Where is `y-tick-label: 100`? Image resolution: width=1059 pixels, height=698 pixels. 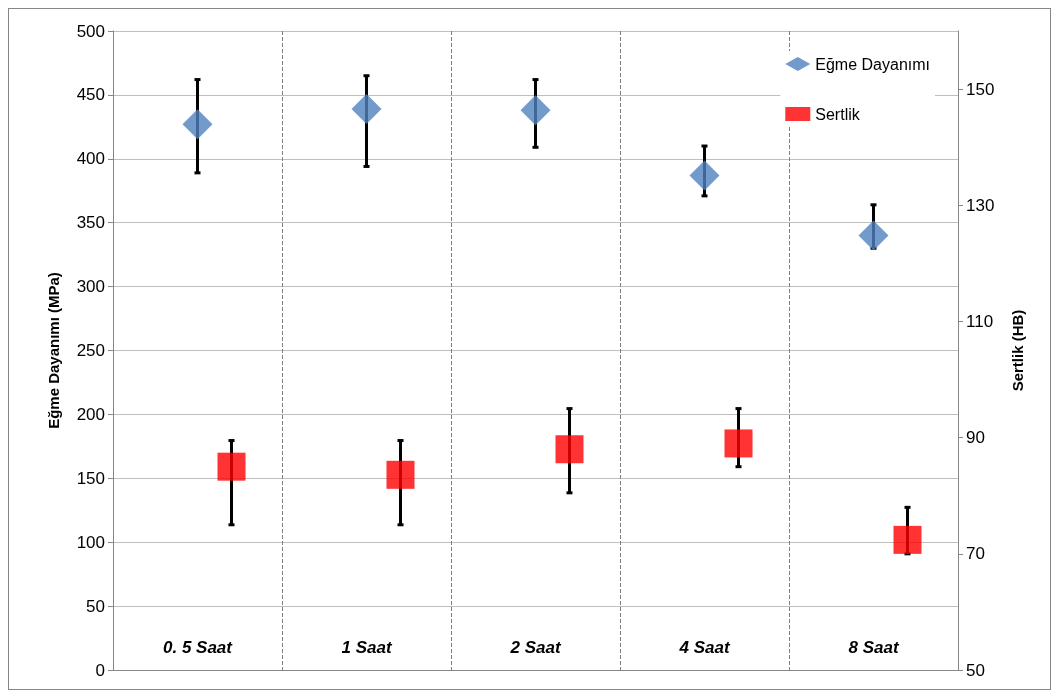 y-tick-label: 100 is located at coordinates (90, 542).